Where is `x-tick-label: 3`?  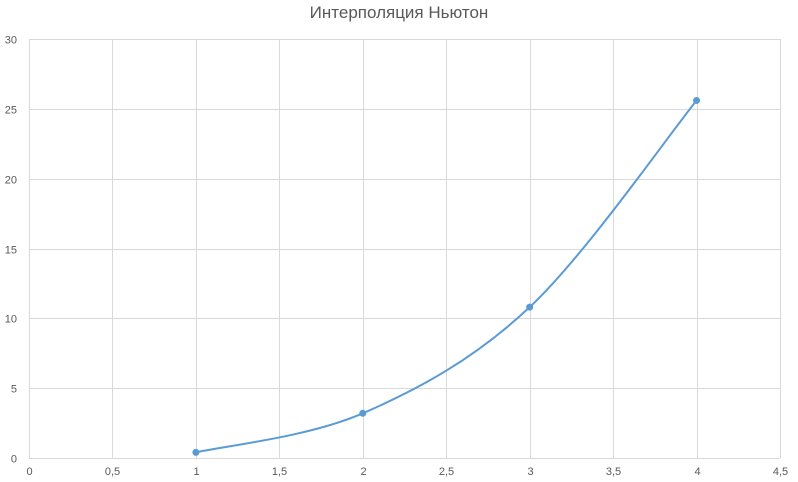 x-tick-label: 3 is located at coordinates (530, 472).